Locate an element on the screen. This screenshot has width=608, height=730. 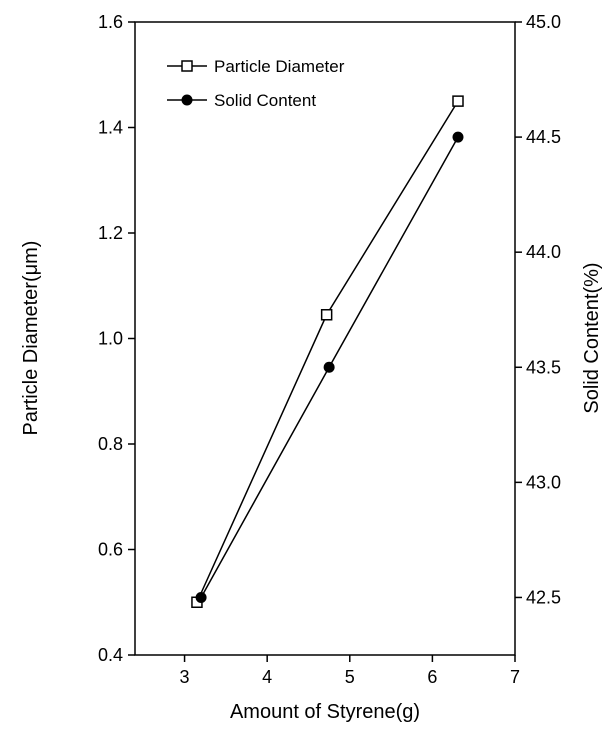
y2-tick-label: 44.5 is located at coordinates (543, 137).